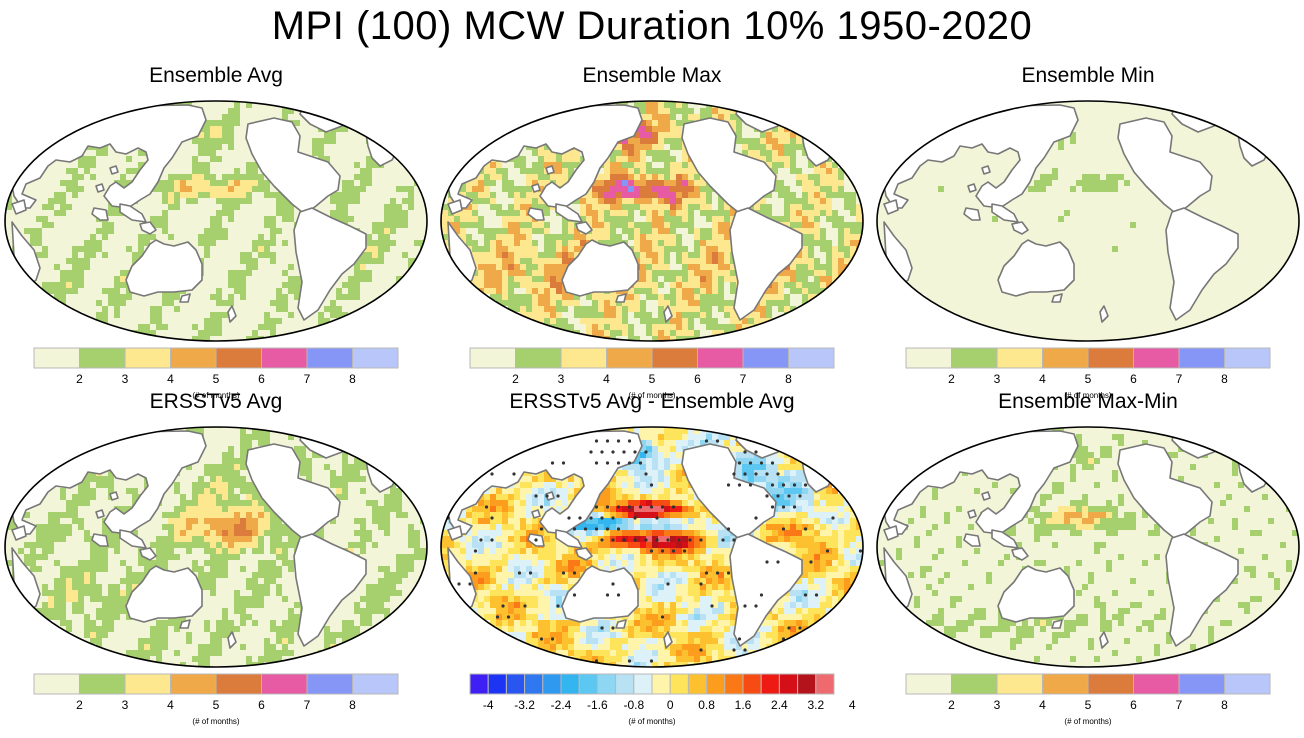  Describe the element at coordinates (1088, 76) in the screenshot. I see `panel-title: Ensemble Min` at that location.